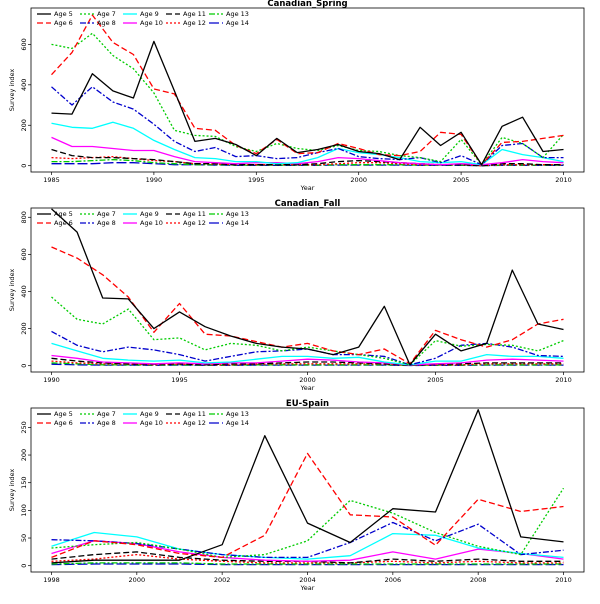 The height and width of the screenshot is (604, 600). Describe the element at coordinates (307, 404) in the screenshot. I see `panel-title: EU-Spain` at that location.